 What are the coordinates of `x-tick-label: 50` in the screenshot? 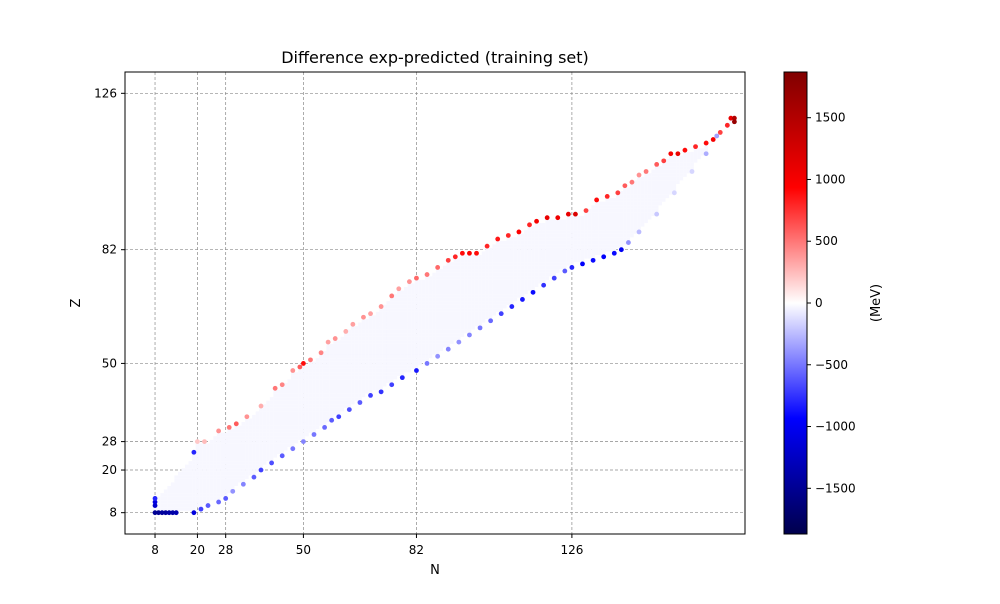 It's located at (303, 550).